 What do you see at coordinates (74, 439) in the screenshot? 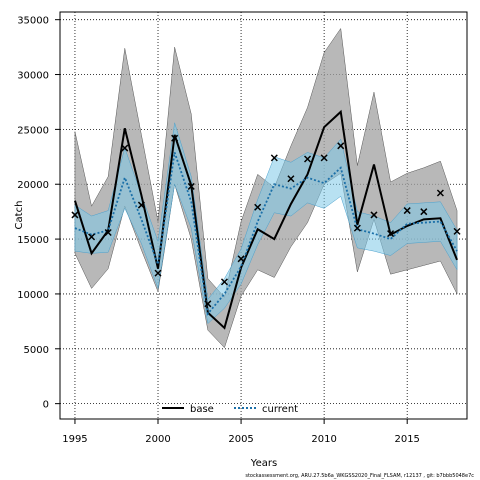
I see `x-tick-label: 1995` at bounding box center [74, 439].